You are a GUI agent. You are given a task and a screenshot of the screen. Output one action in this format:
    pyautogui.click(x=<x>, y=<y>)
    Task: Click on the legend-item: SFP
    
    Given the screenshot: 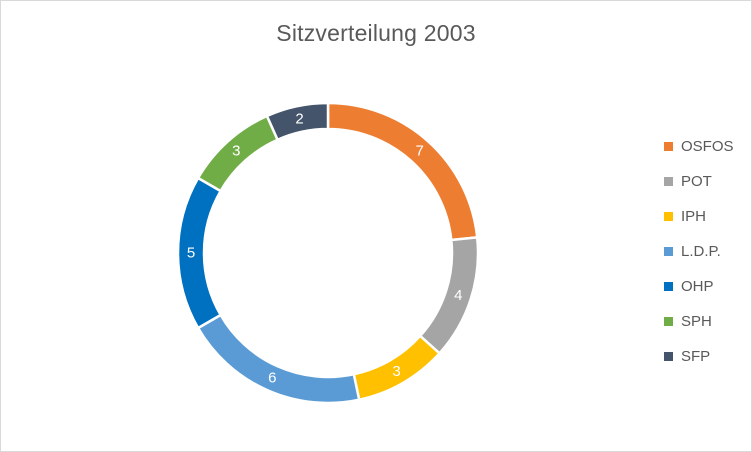 What is the action you would take?
    pyautogui.click(x=699, y=356)
    